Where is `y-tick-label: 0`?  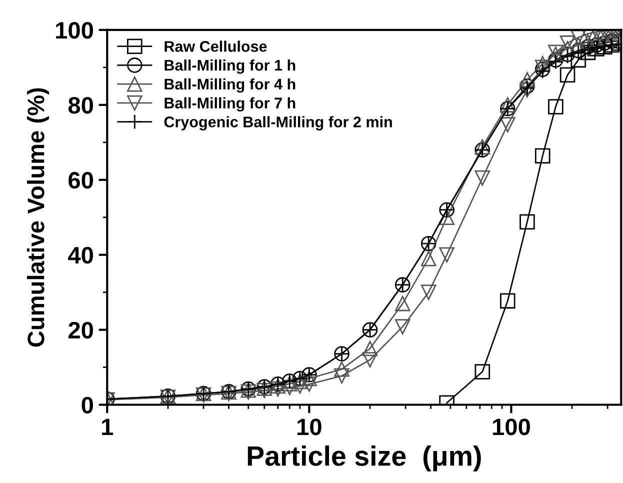
y-tick-label: 0 is located at coordinates (87, 405).